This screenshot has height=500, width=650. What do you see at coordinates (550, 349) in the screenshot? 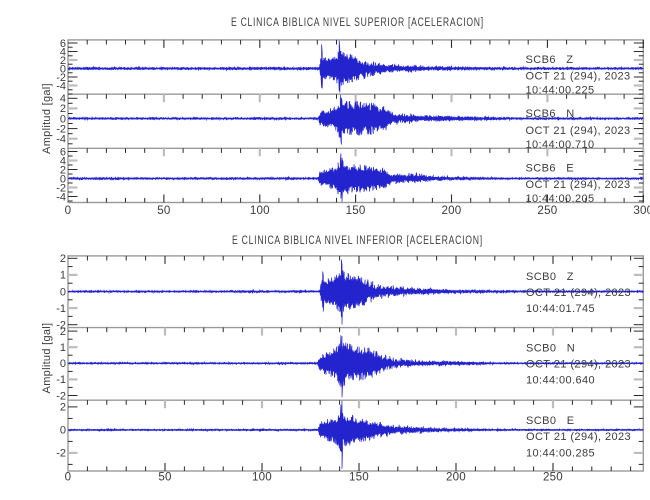
I see `svg-text: SCB0 N` at bounding box center [550, 349].